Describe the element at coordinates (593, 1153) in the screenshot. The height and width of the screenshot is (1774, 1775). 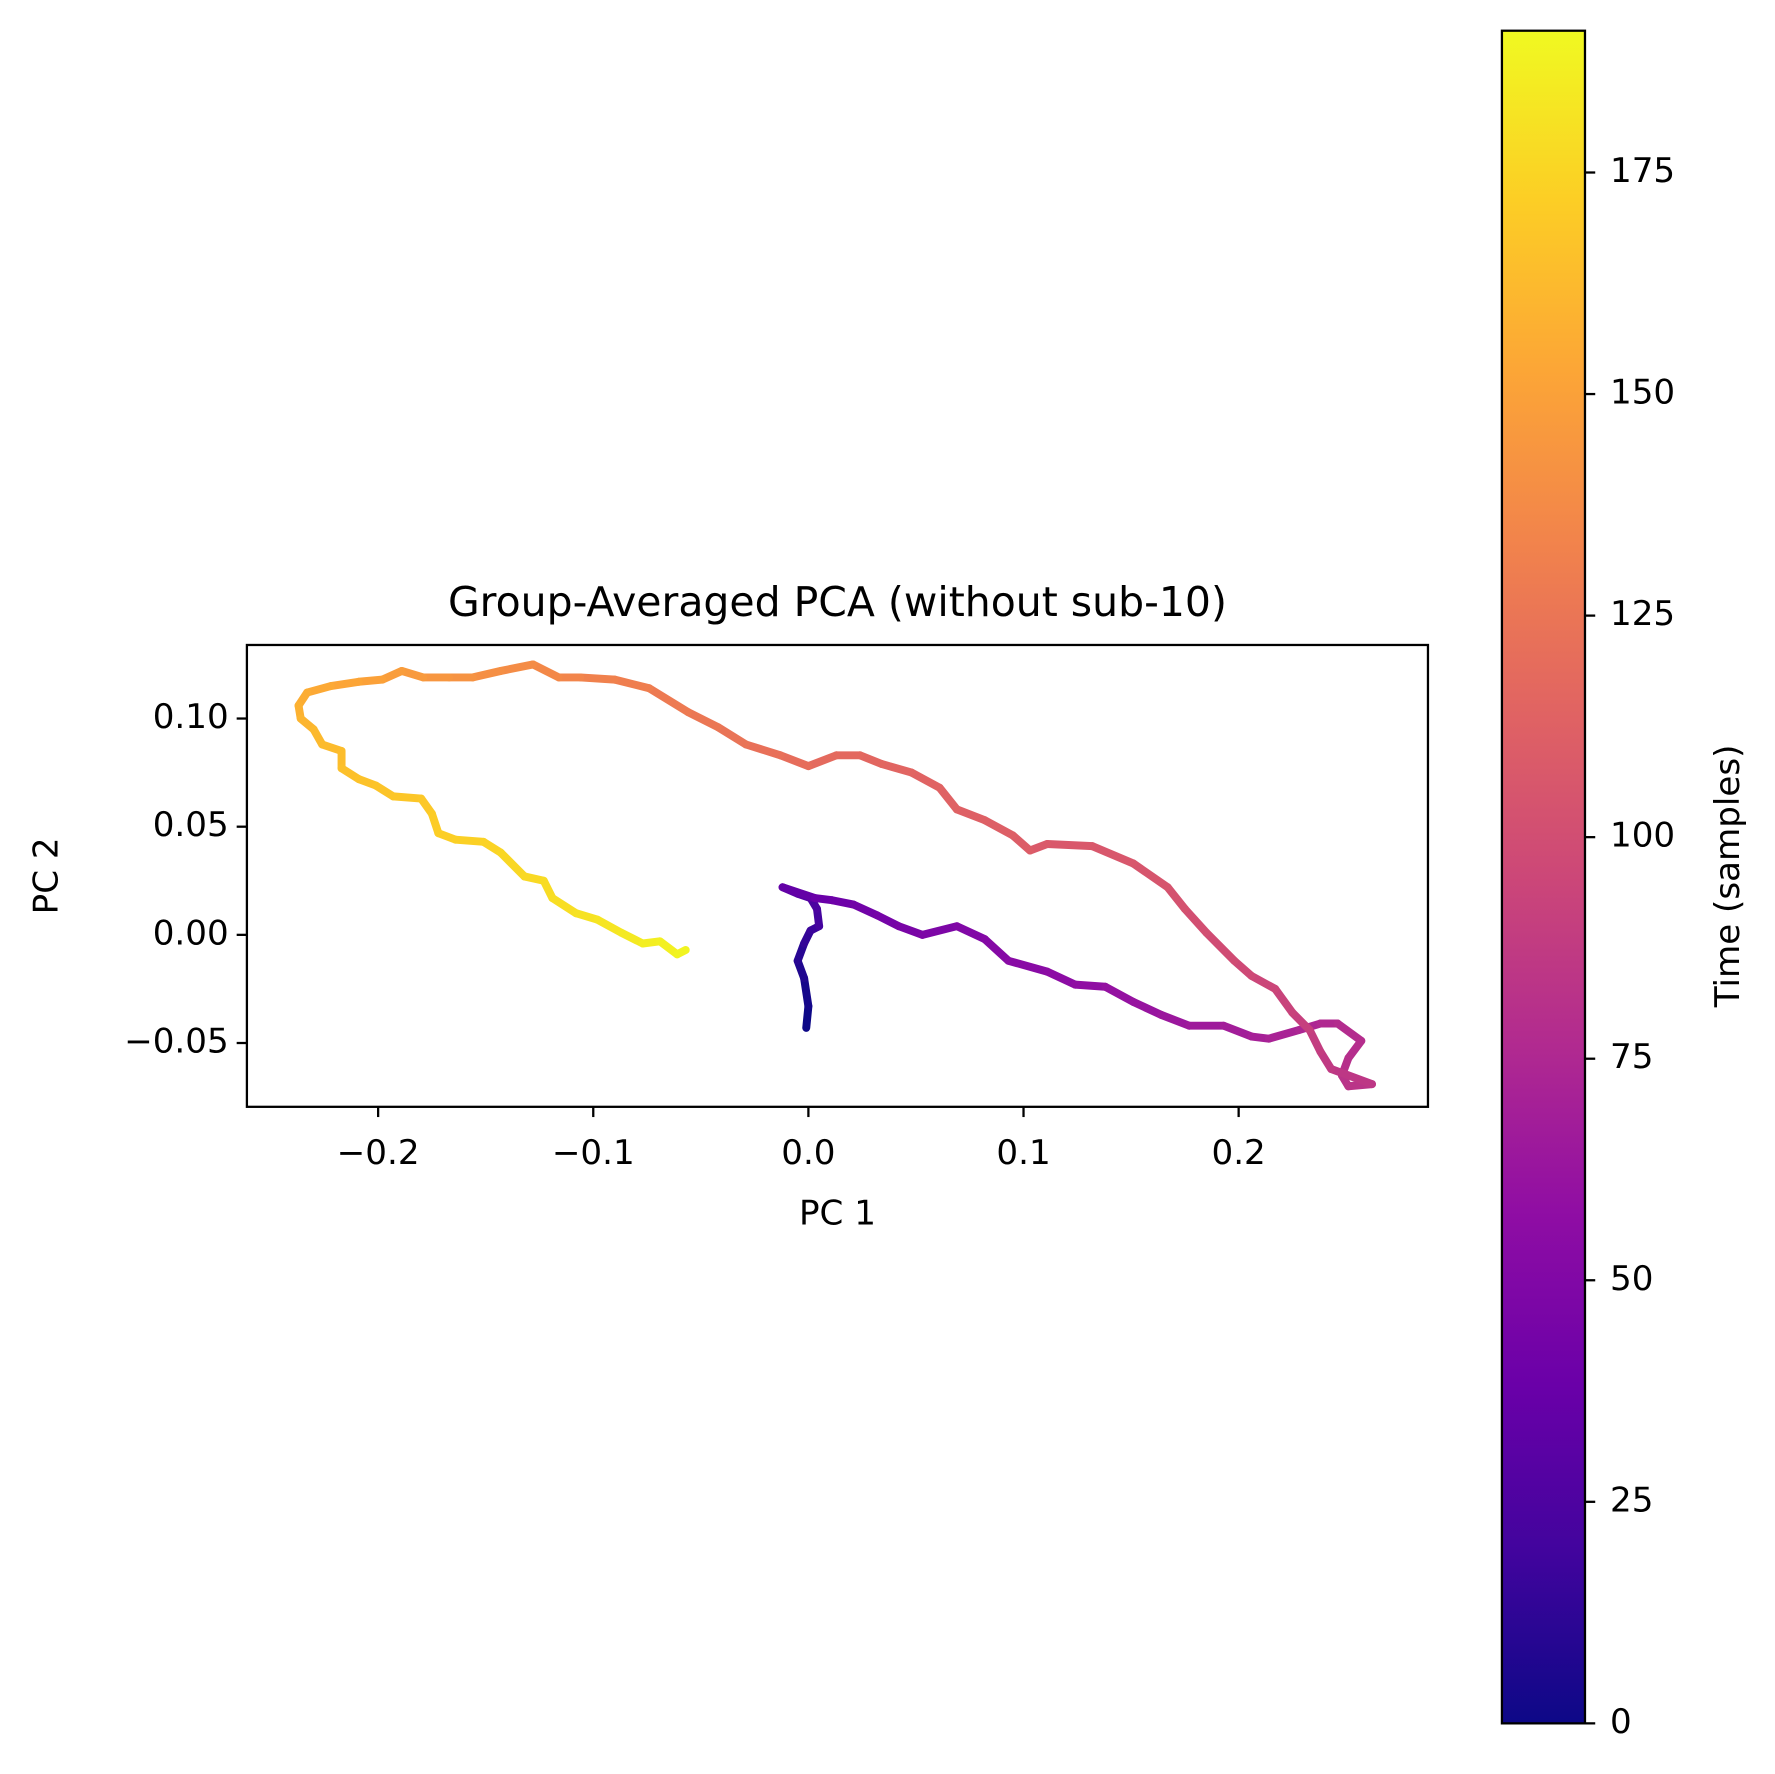
I see `x-tick-label: −0.1` at that location.